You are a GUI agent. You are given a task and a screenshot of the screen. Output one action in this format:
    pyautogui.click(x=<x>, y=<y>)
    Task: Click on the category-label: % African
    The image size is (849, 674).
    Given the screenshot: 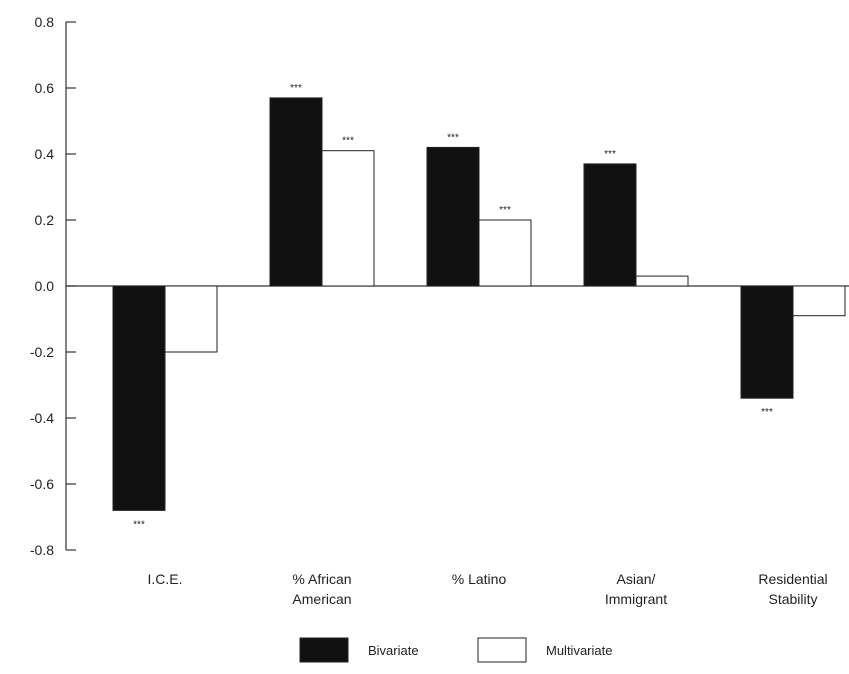 What is the action you would take?
    pyautogui.click(x=321, y=579)
    